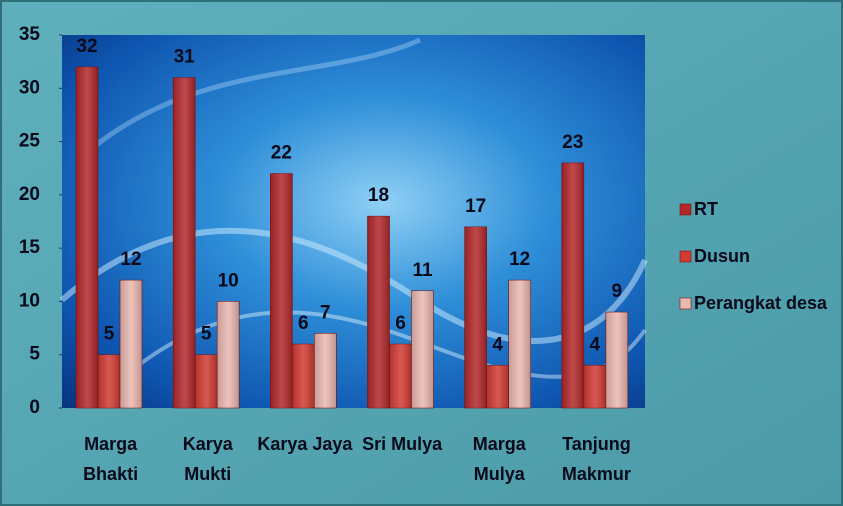 The image size is (843, 506). I want to click on x-tick-label: Karya, so click(208, 444).